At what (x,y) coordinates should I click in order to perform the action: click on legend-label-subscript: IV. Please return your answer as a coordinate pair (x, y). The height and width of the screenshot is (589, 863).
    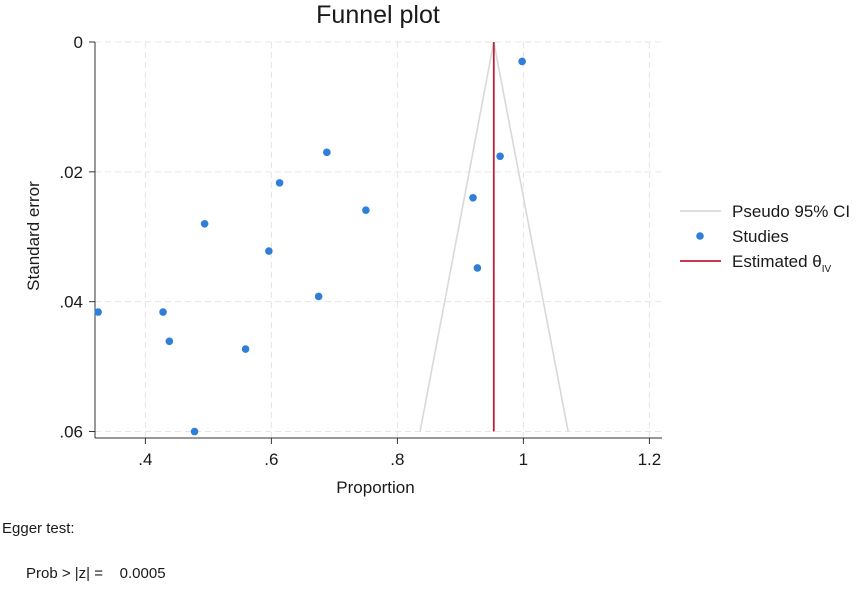
    Looking at the image, I should click on (827, 269).